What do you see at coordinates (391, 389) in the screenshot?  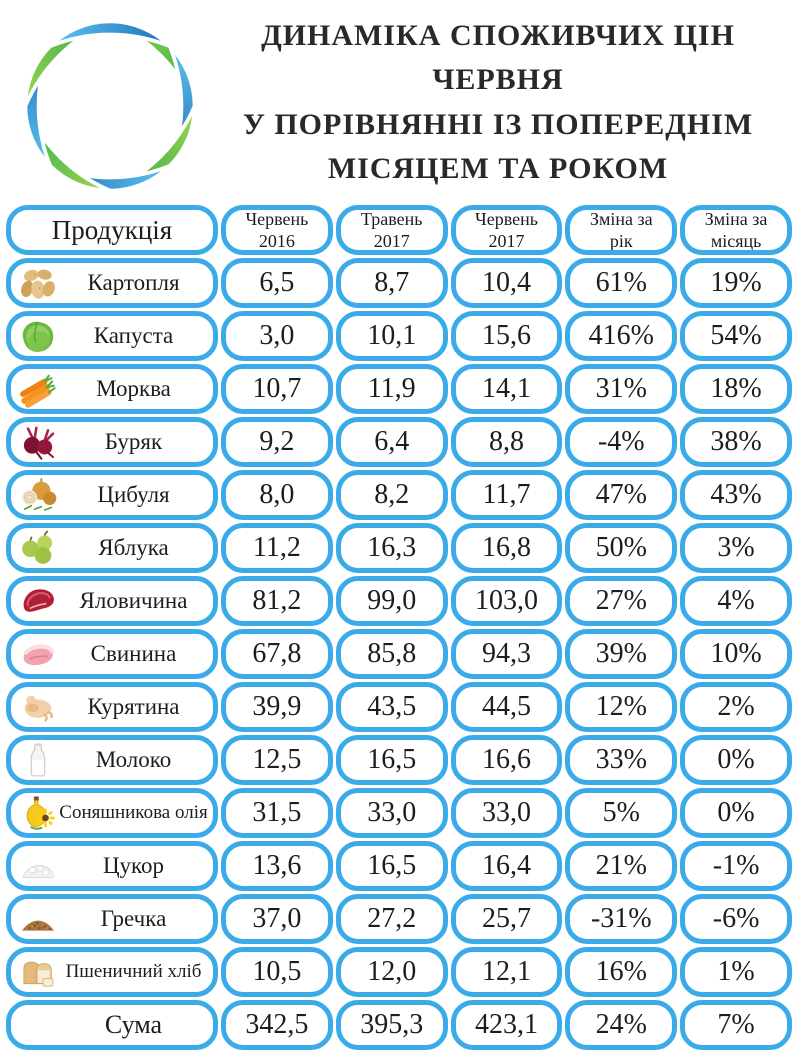 I see `price-may-2017-cell: 11,9` at bounding box center [391, 389].